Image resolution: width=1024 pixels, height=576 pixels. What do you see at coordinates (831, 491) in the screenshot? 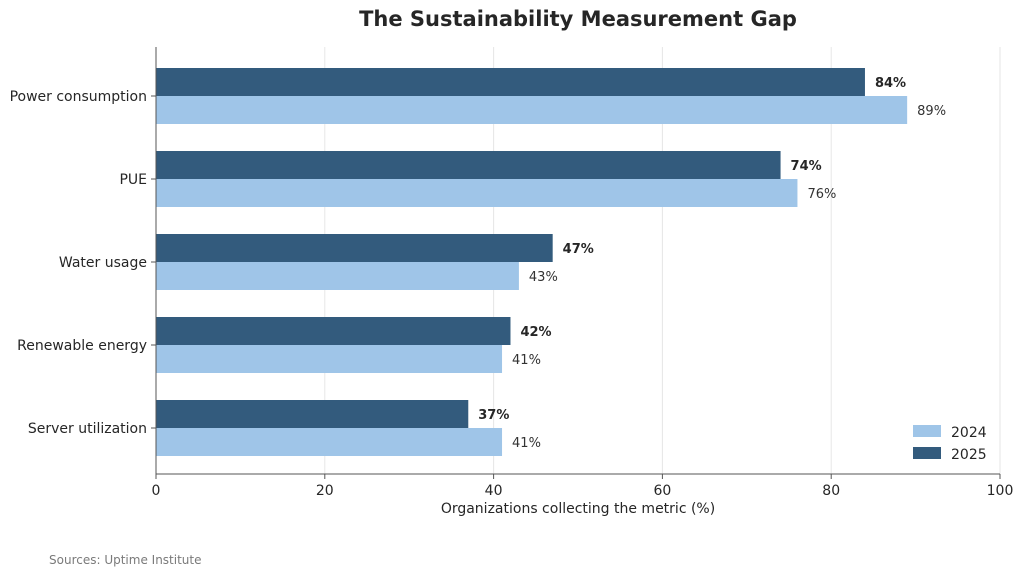
I see `x-tick-label: 80` at bounding box center [831, 491].